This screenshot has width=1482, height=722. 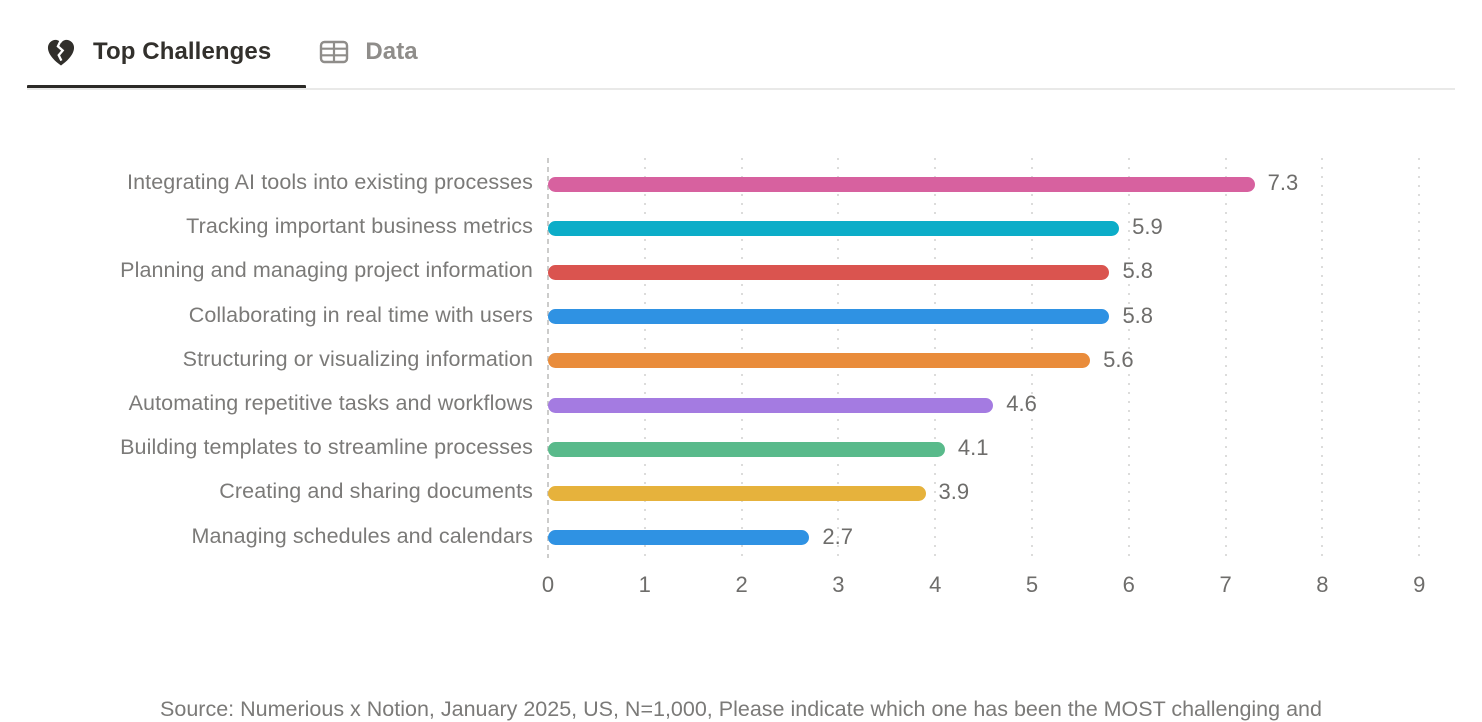 I want to click on bar-row: Tracking important business metrics 5.9, so click(x=741, y=228).